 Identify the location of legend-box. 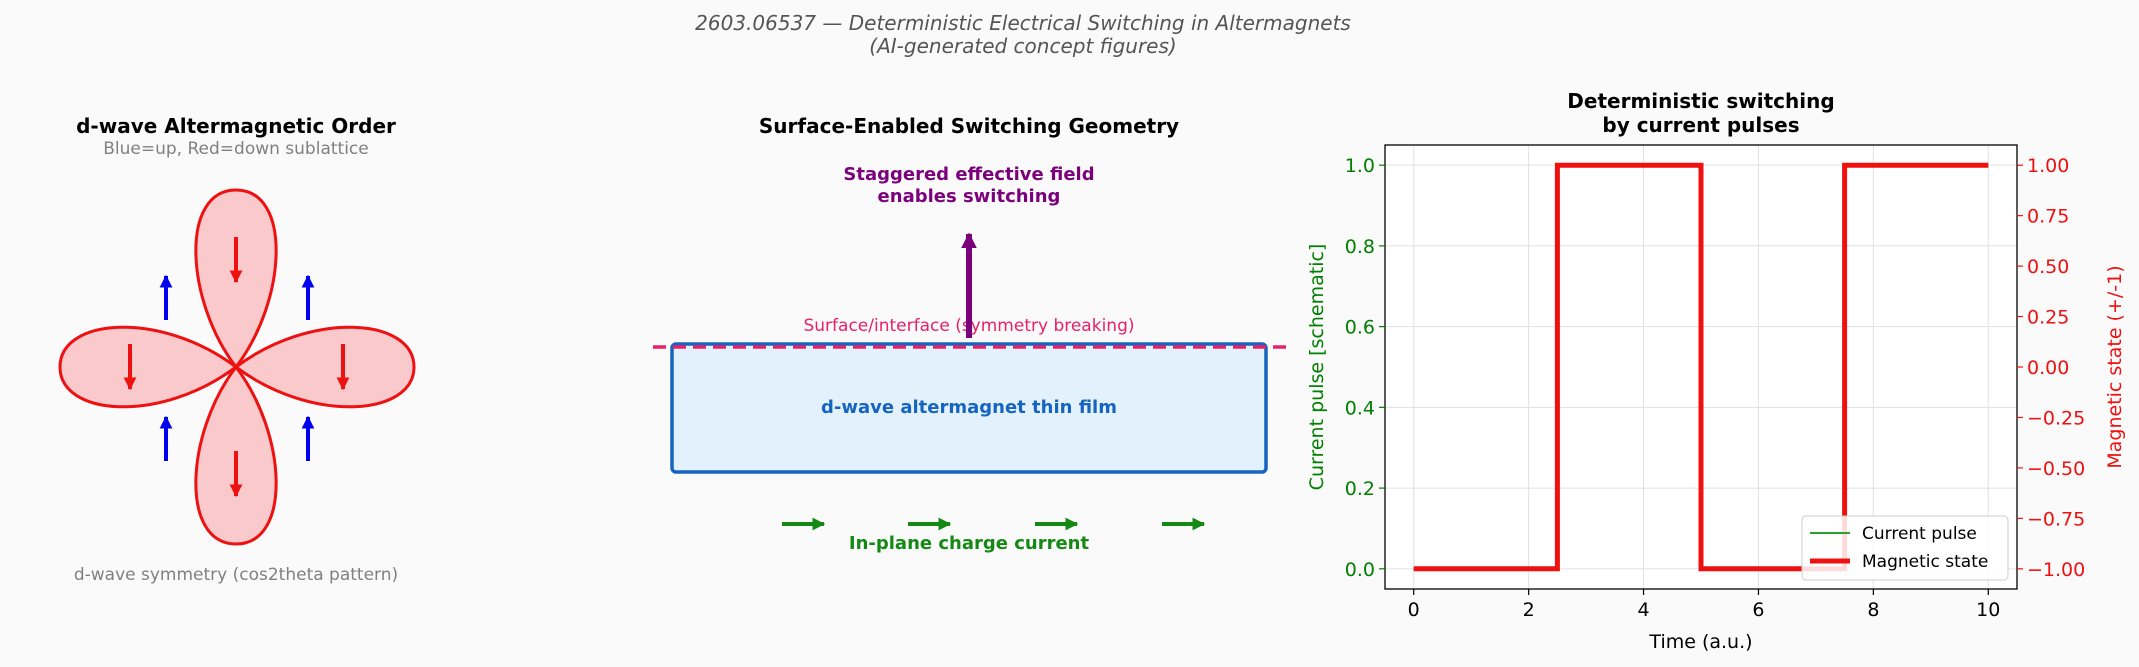
(1905, 548).